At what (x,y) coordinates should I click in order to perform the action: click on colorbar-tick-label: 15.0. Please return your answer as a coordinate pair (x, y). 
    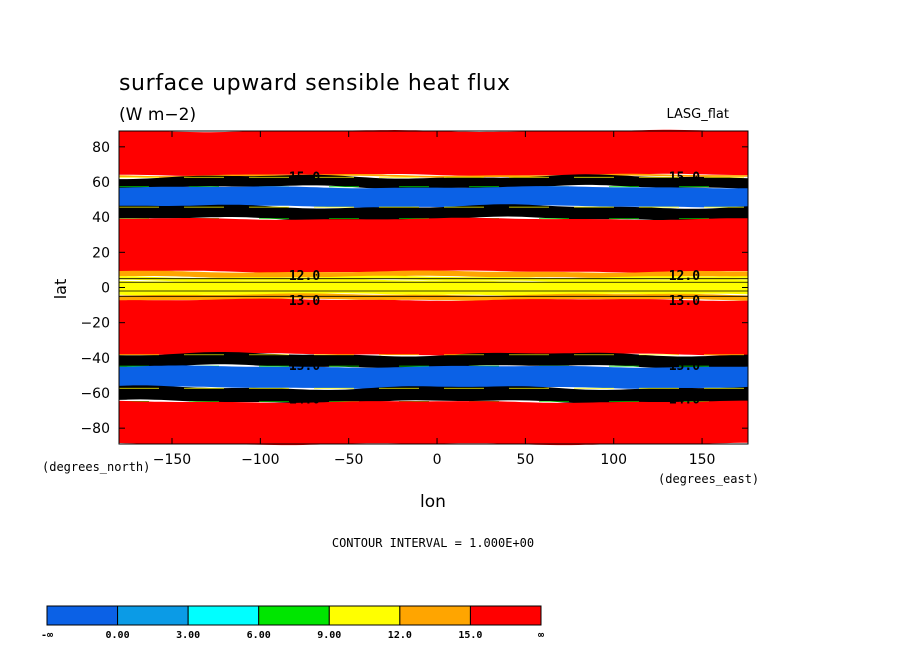
    Looking at the image, I should click on (470, 635).